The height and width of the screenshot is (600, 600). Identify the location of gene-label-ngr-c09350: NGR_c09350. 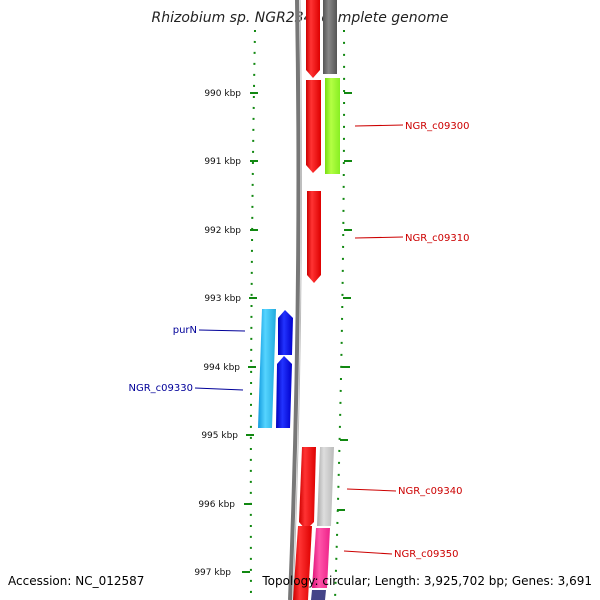
(426, 554).